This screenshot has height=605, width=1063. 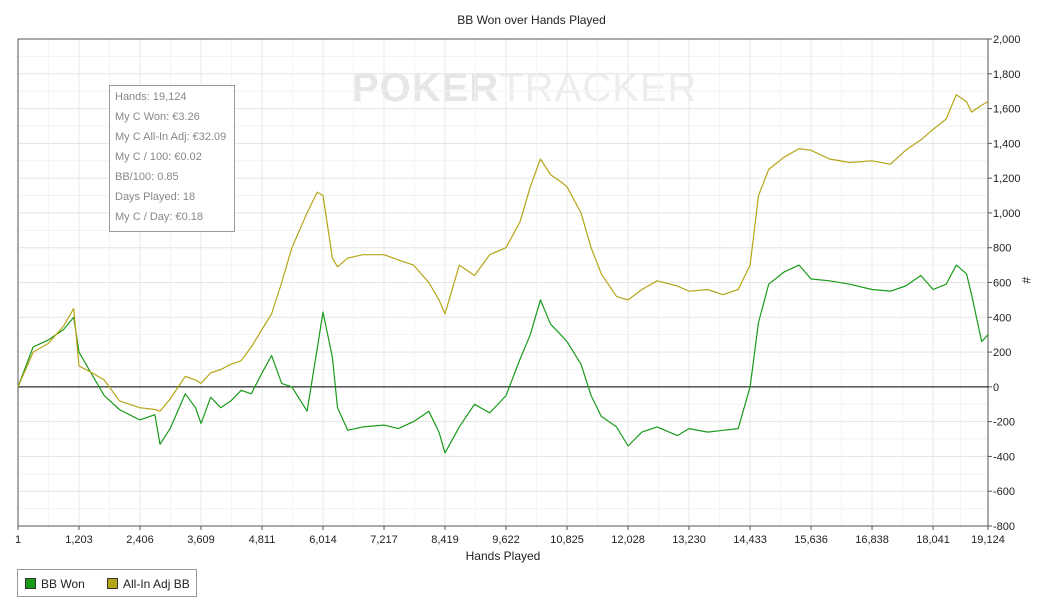 I want to click on stat-won: My C Won: €3.26, so click(x=157, y=117).